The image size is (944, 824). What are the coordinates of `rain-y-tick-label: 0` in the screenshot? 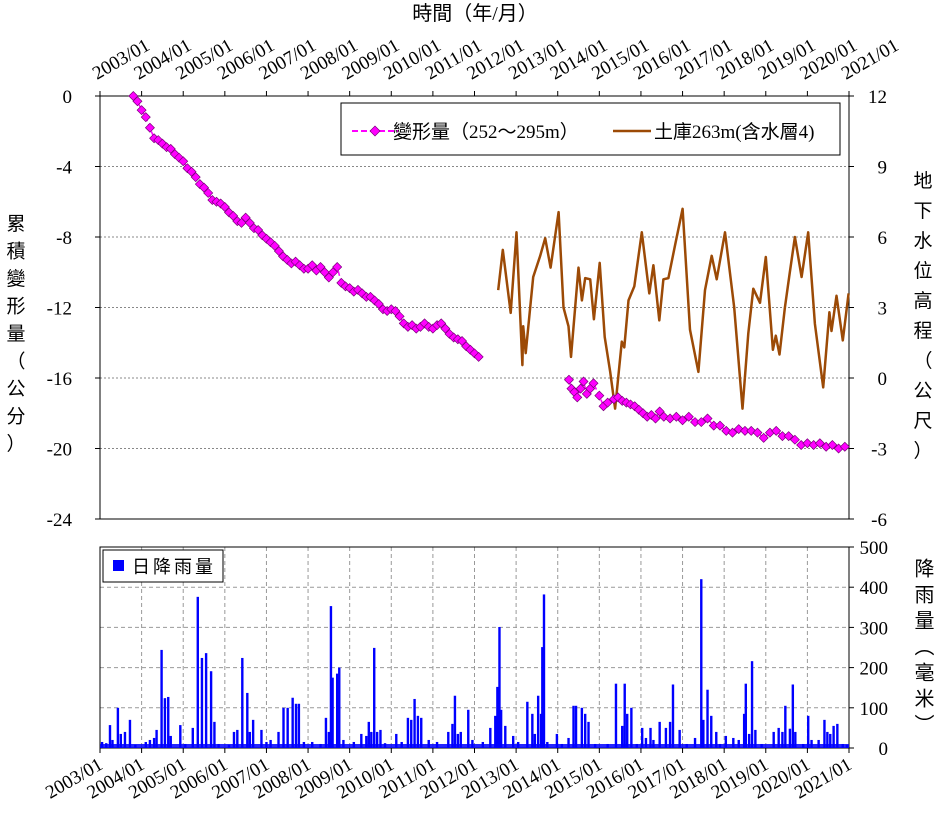 It's located at (884, 749).